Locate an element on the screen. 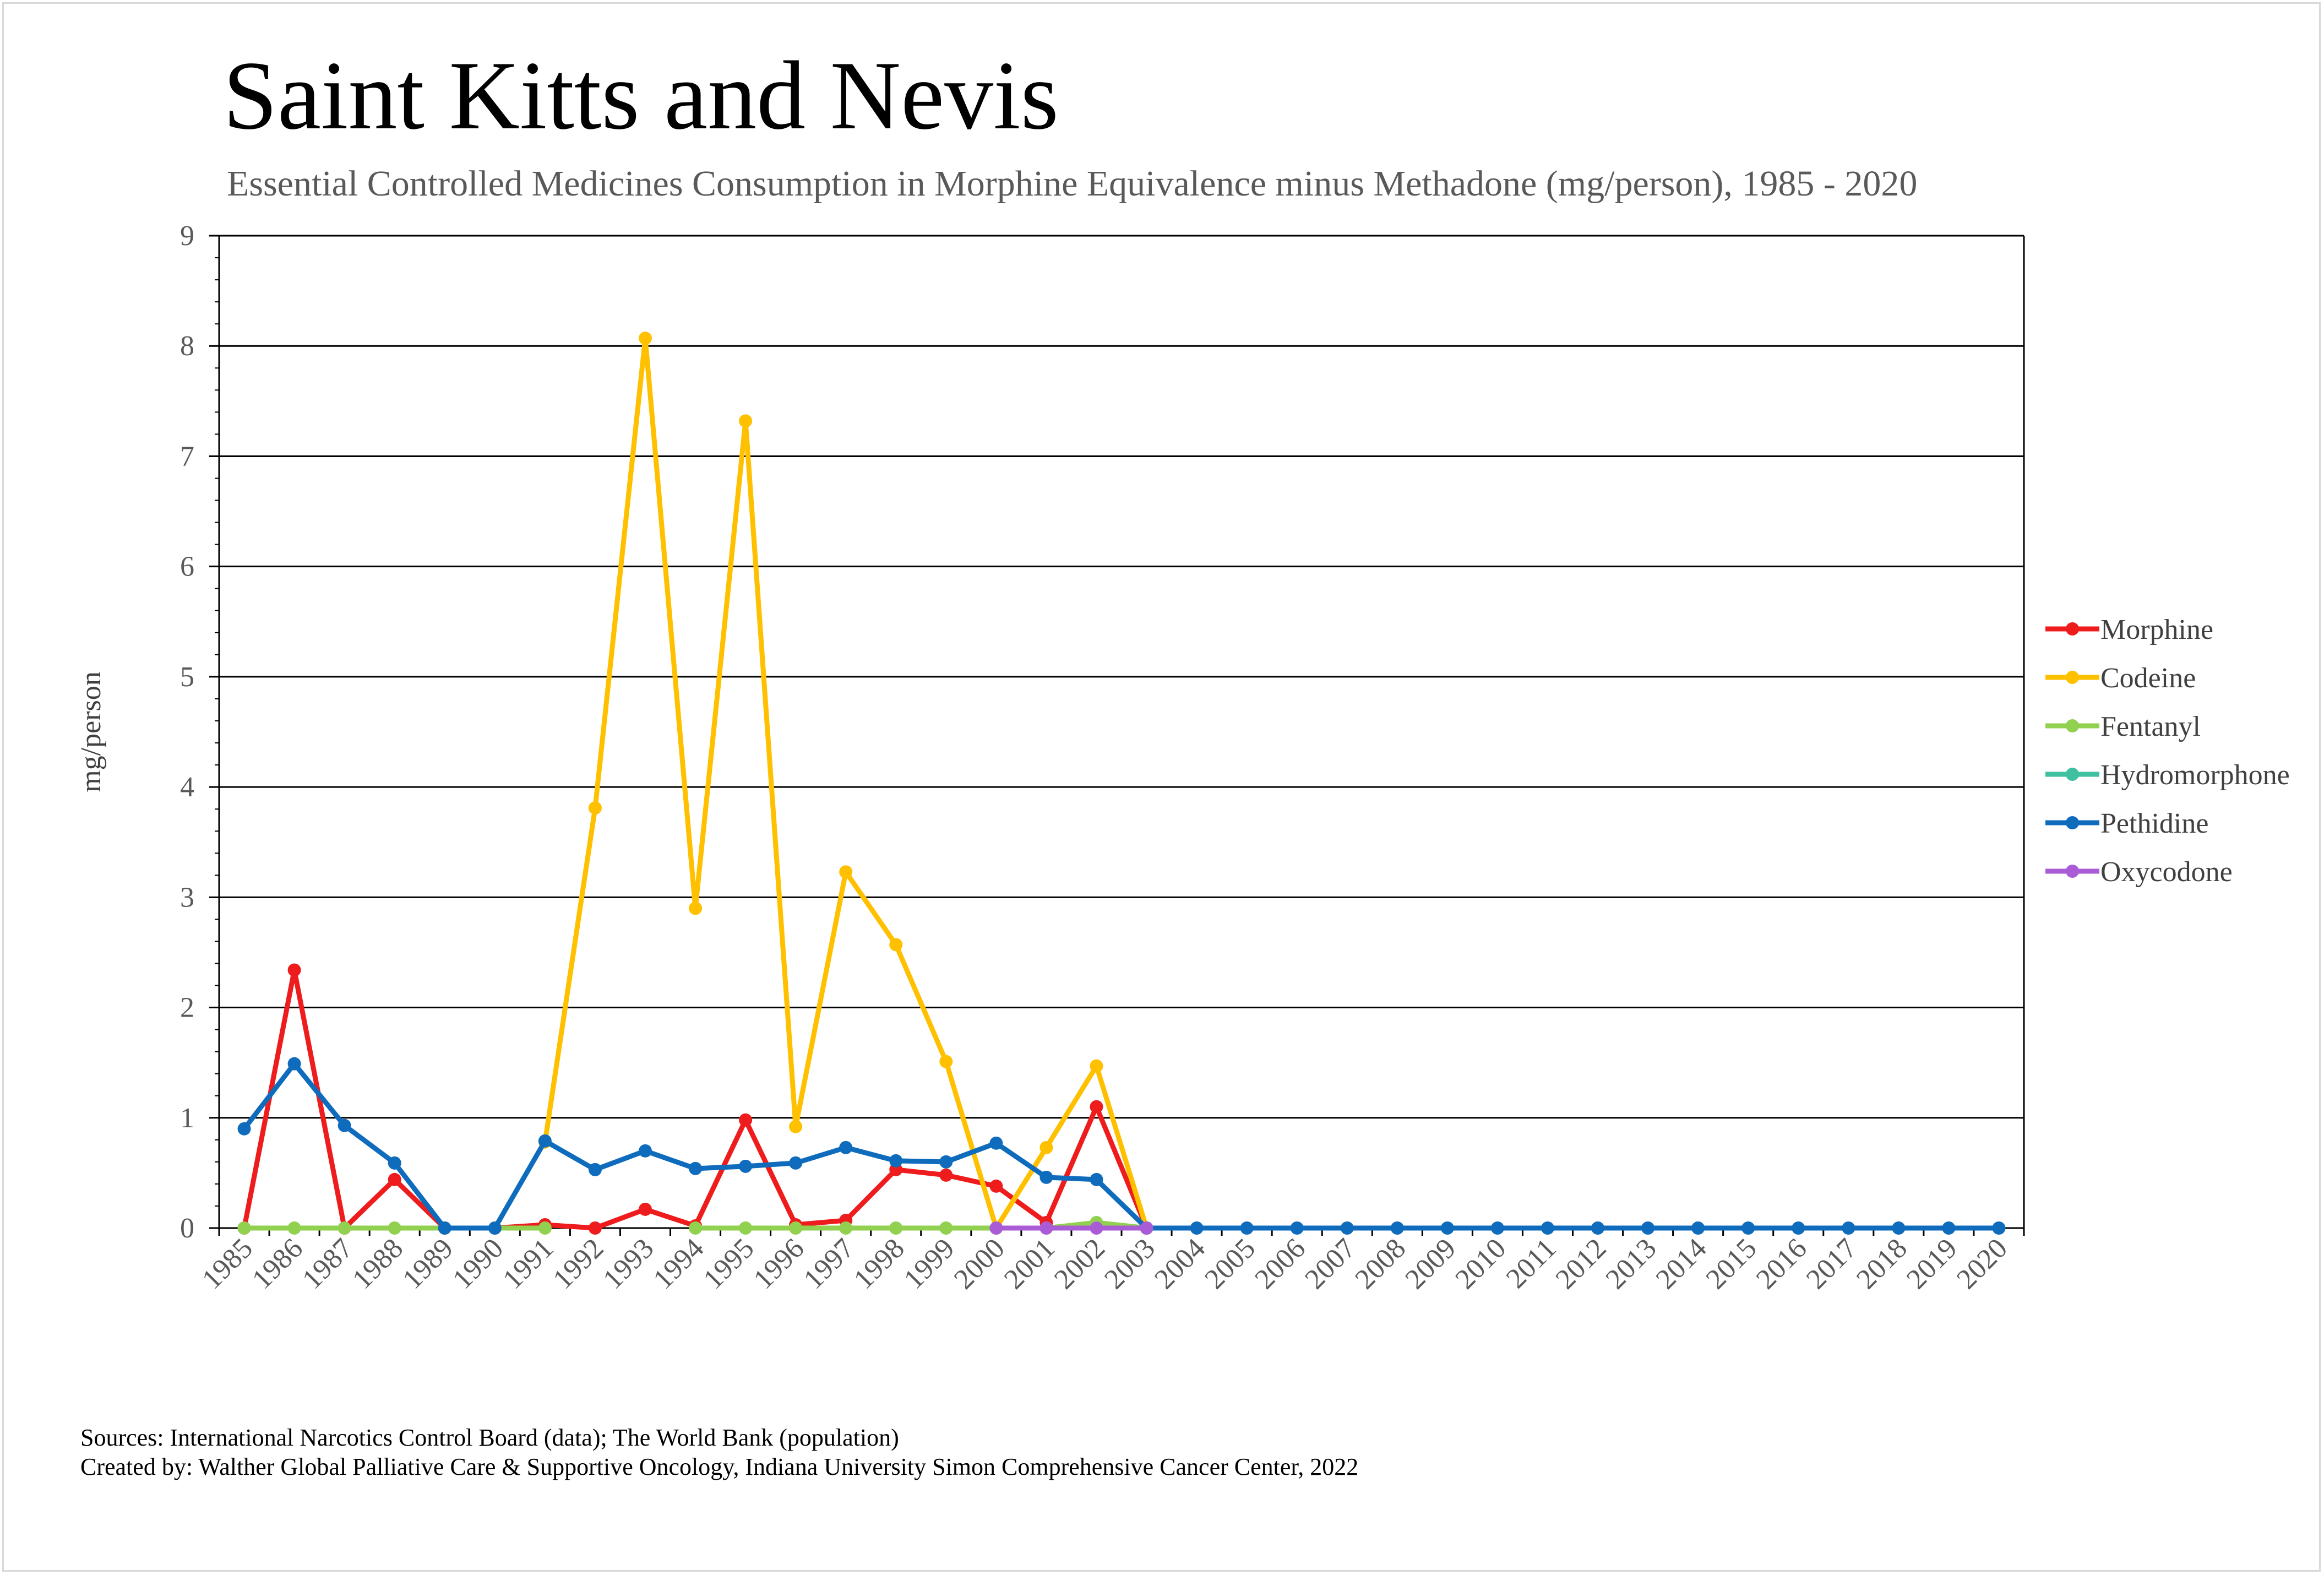  x-tick-label: 1999 is located at coordinates (929, 1263).